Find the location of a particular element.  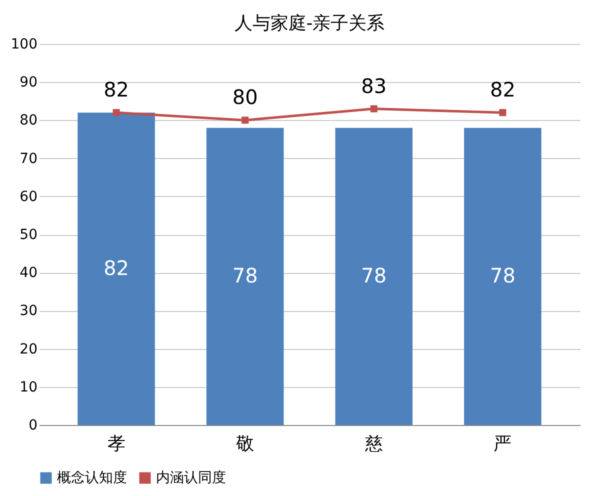

y-tick-label: 60 is located at coordinates (29, 196).